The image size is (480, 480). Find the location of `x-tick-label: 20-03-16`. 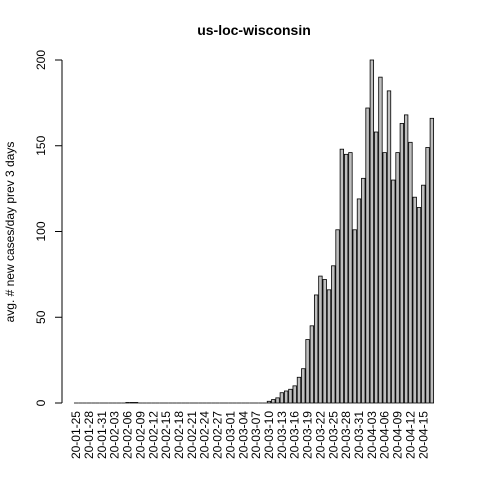

x-tick-label: 20-03-16 is located at coordinates (295, 435).